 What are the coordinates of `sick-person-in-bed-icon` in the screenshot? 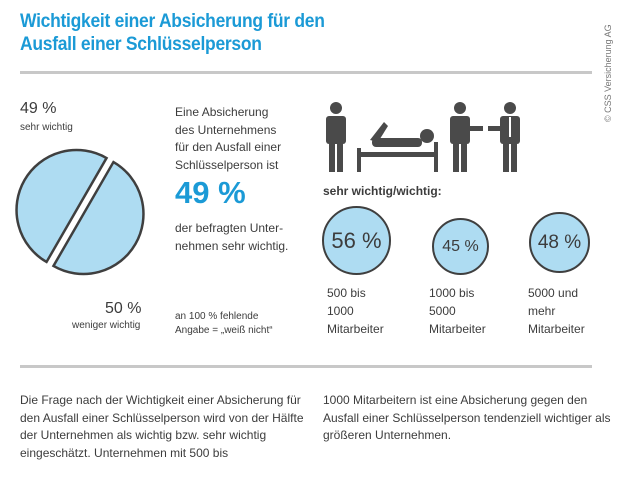 It's located at (397, 147).